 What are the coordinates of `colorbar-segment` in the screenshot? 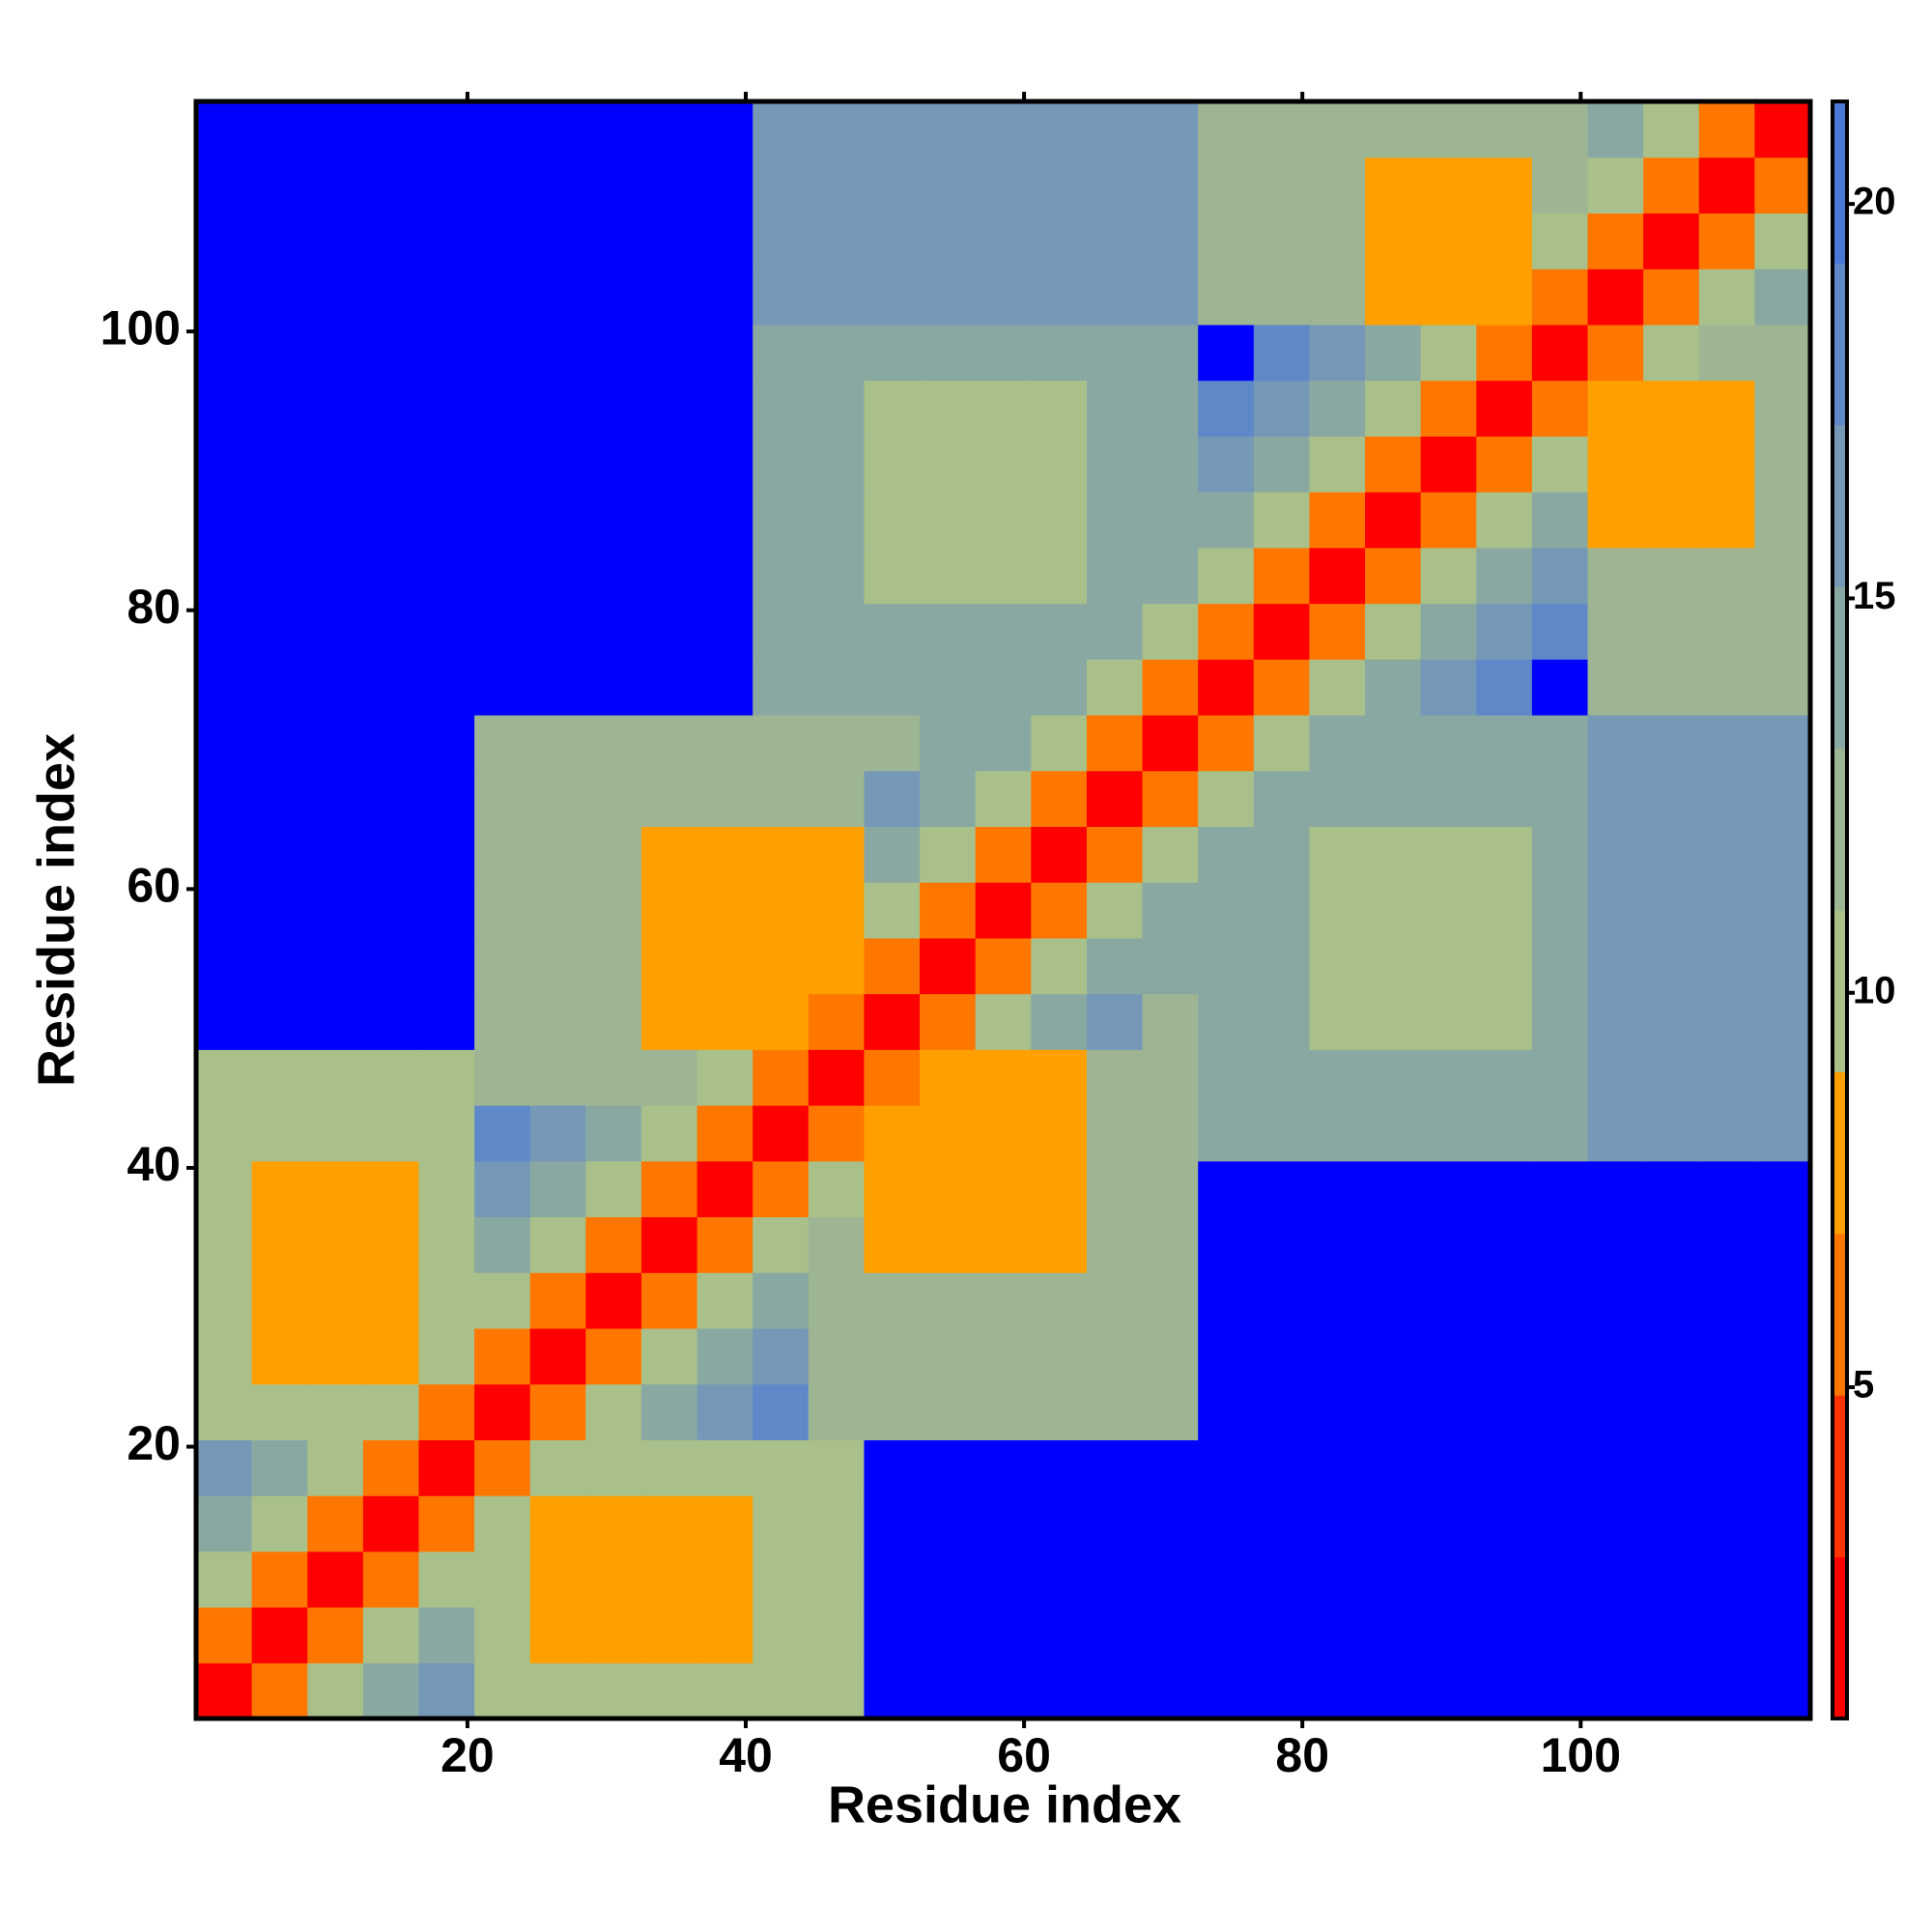 It's located at (1840, 991).